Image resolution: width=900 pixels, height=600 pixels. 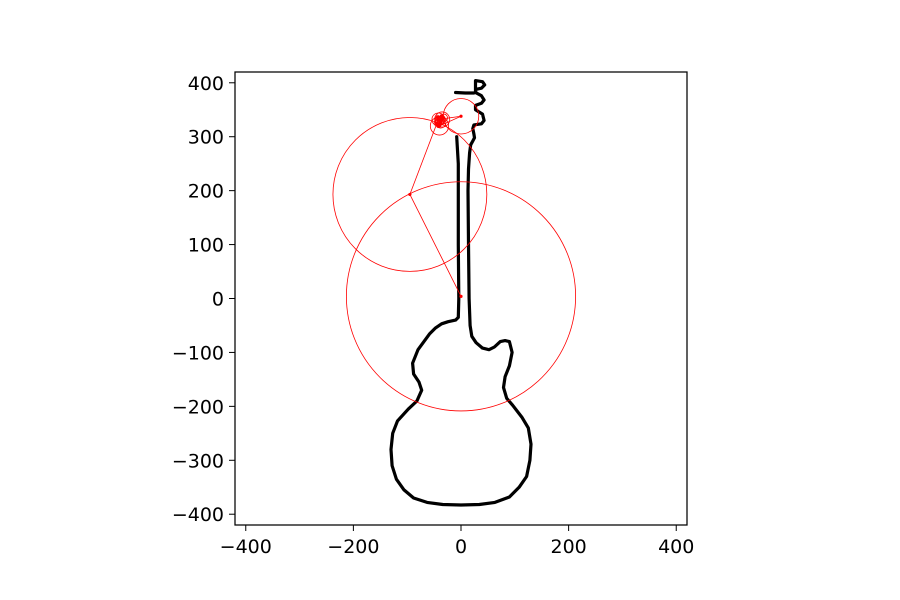 I want to click on y-tick-label: 300, so click(x=206, y=138).